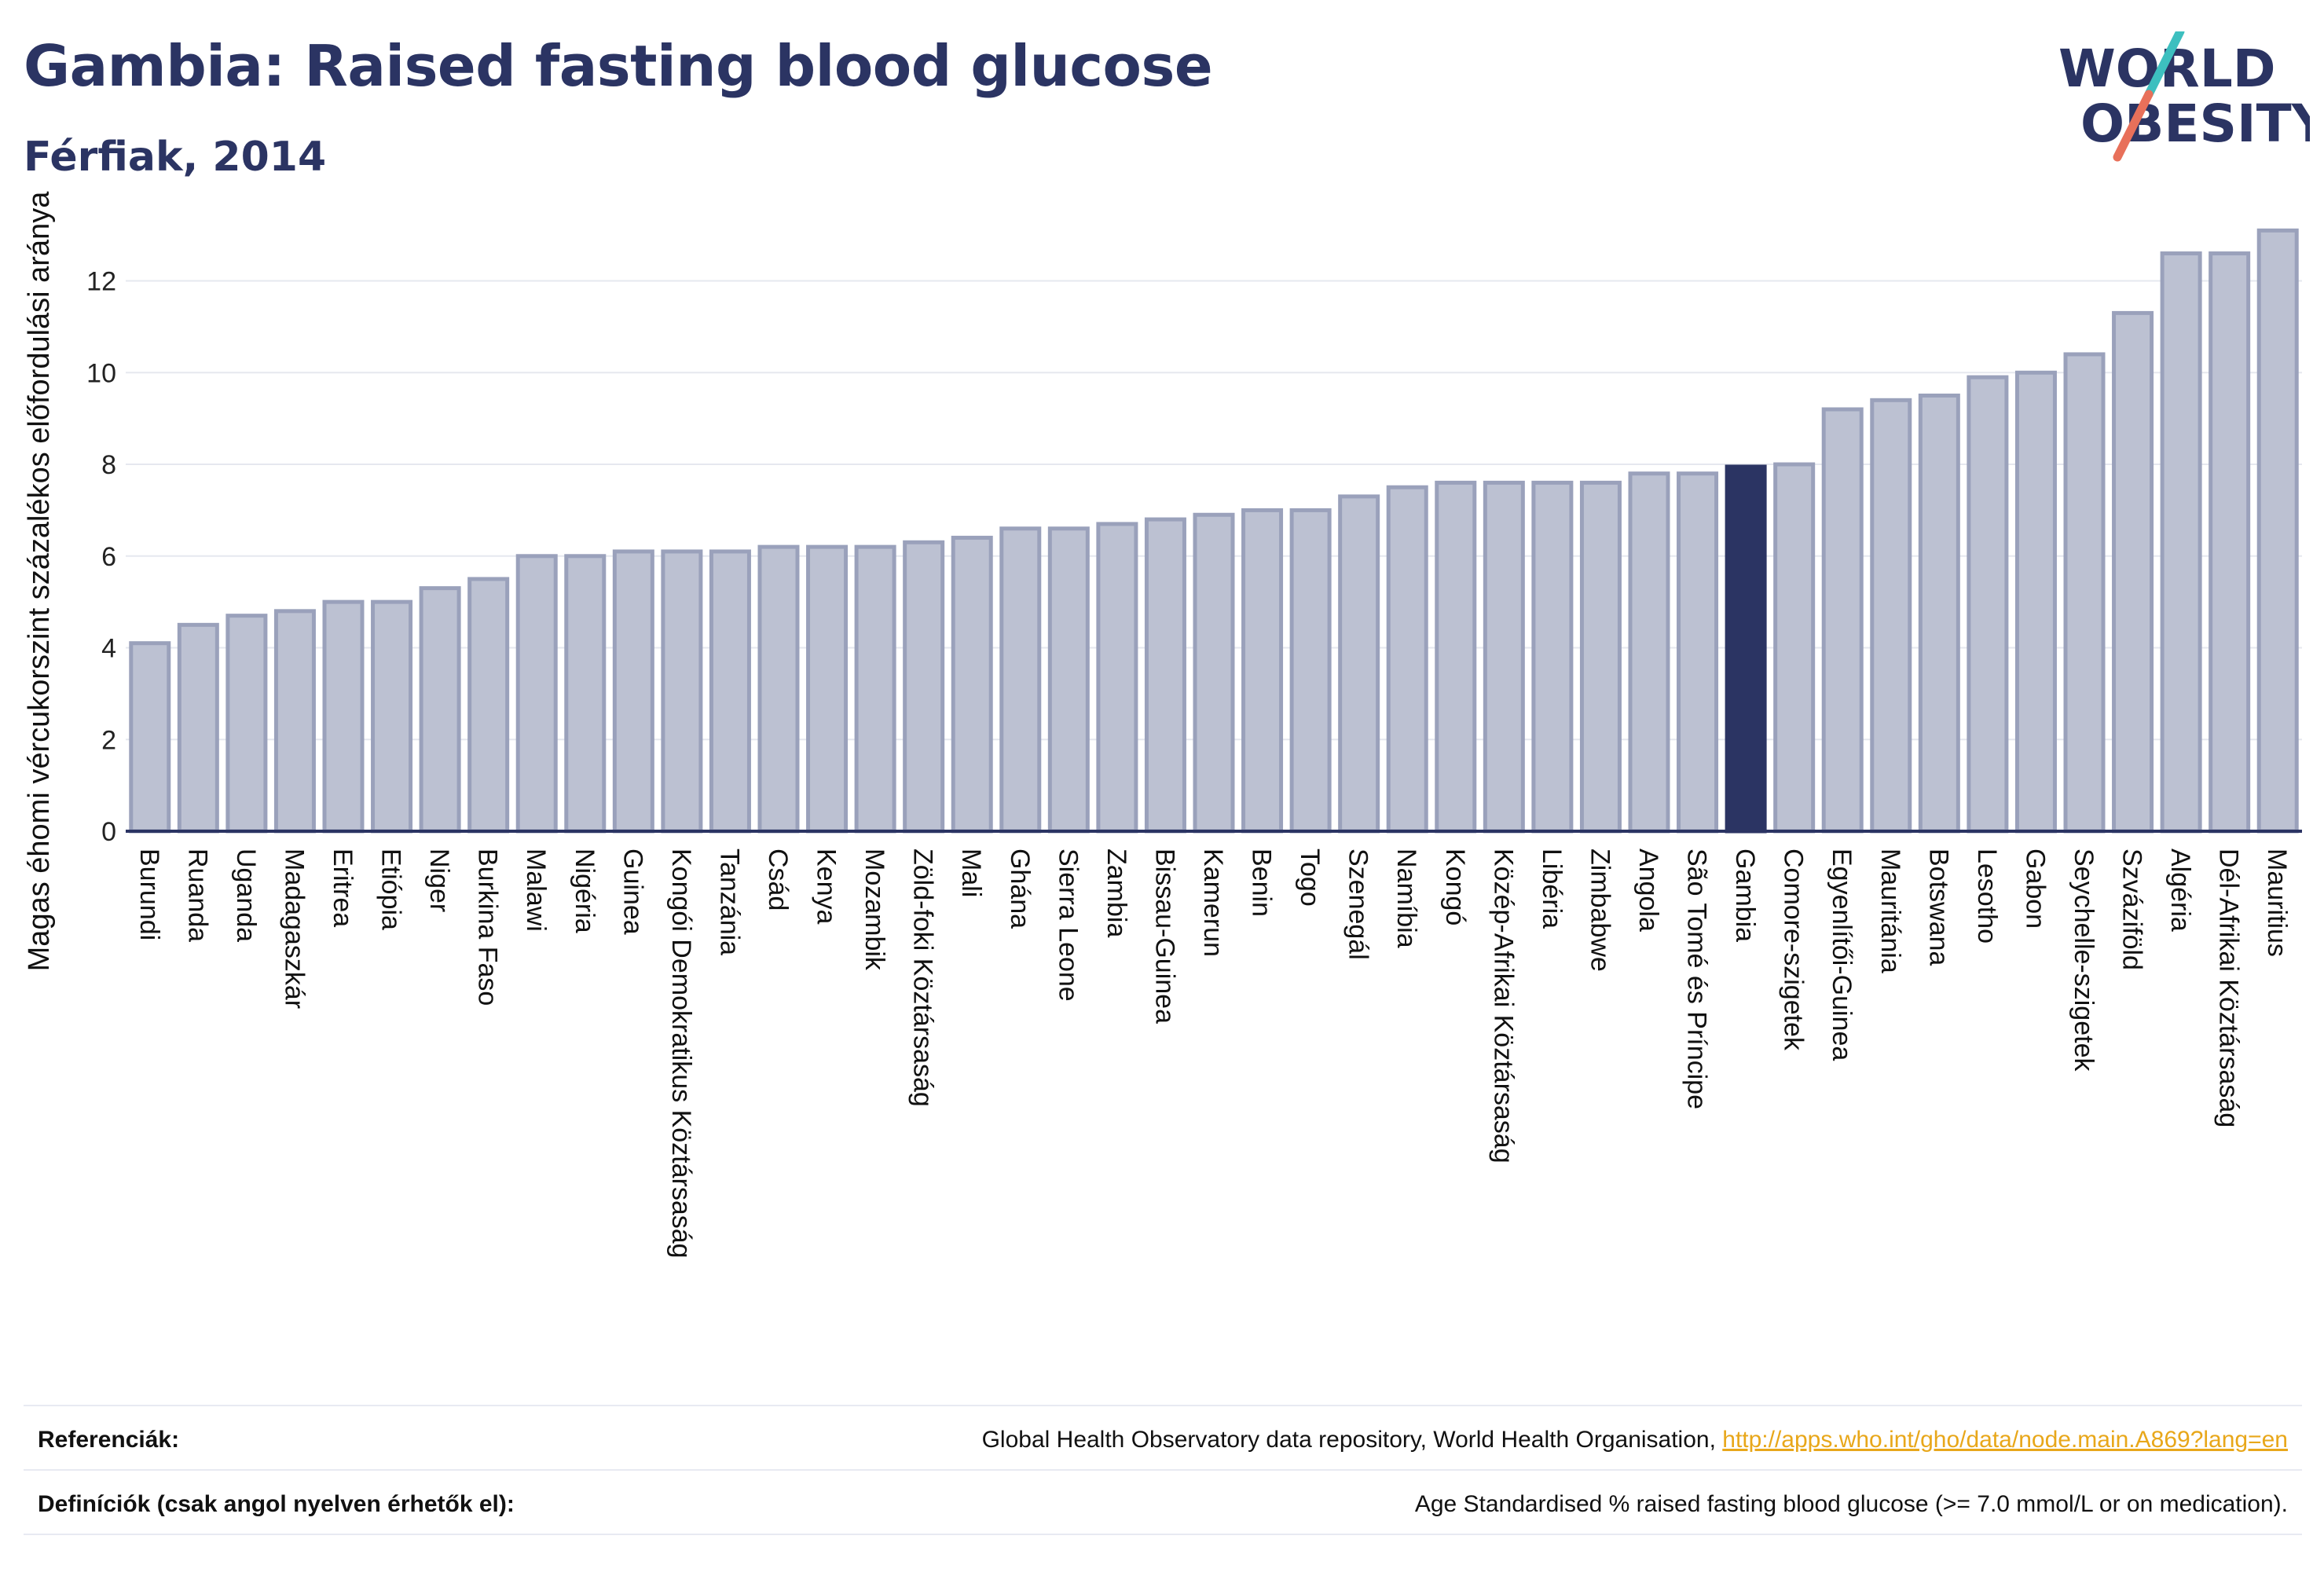  Describe the element at coordinates (971, 872) in the screenshot. I see `x-tick-label: Mali` at that location.